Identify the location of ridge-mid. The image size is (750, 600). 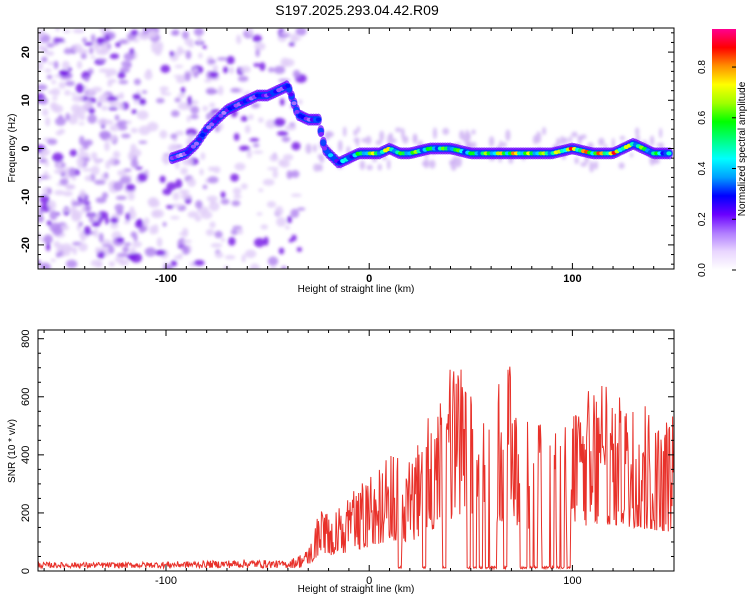
(323, 143).